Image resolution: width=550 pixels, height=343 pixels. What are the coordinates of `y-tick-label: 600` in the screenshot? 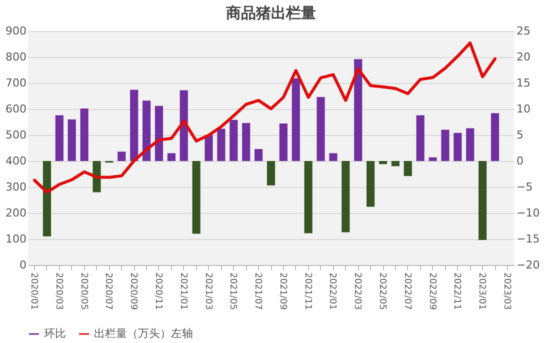 It's located at (16, 109).